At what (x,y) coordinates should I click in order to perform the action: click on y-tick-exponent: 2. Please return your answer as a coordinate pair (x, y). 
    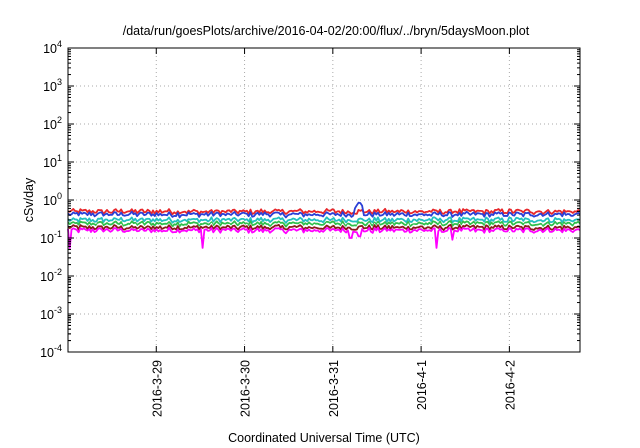
    Looking at the image, I should click on (59, 120).